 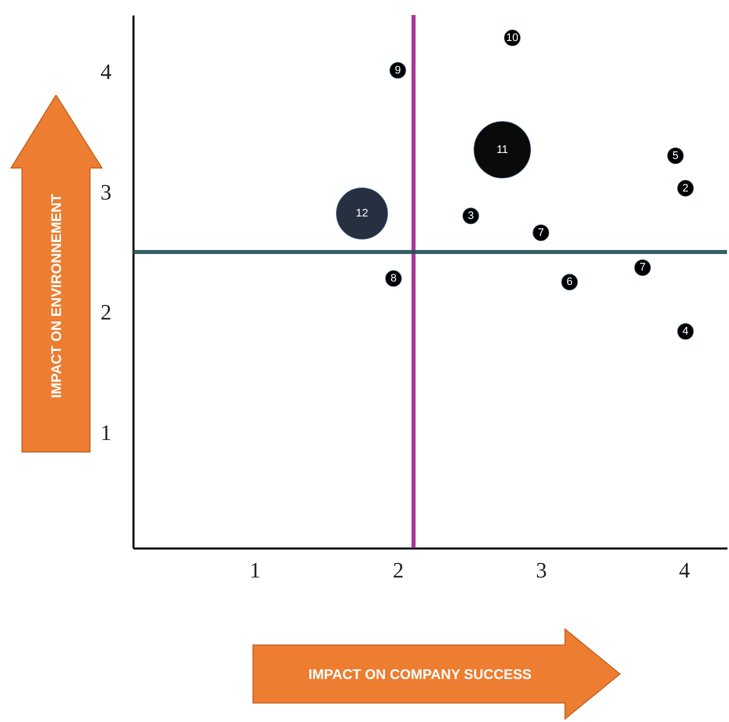 What do you see at coordinates (685, 188) in the screenshot?
I see `annotation: 2` at bounding box center [685, 188].